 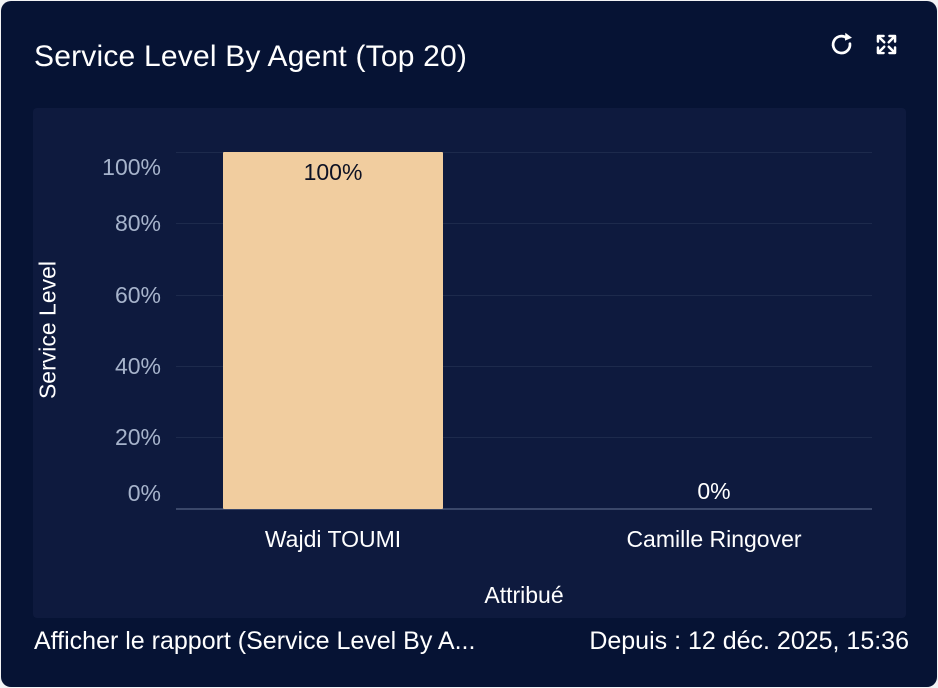 I want to click on y-tick-label: 20%, so click(x=137, y=437).